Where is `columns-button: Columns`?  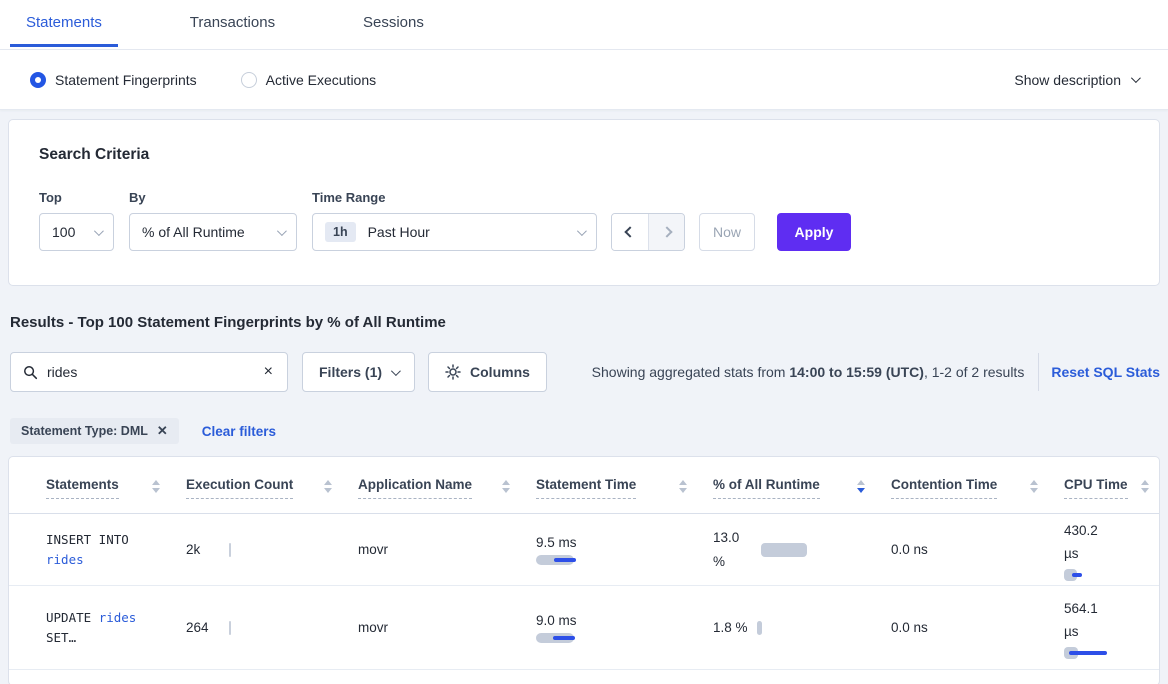
columns-button: Columns is located at coordinates (487, 372).